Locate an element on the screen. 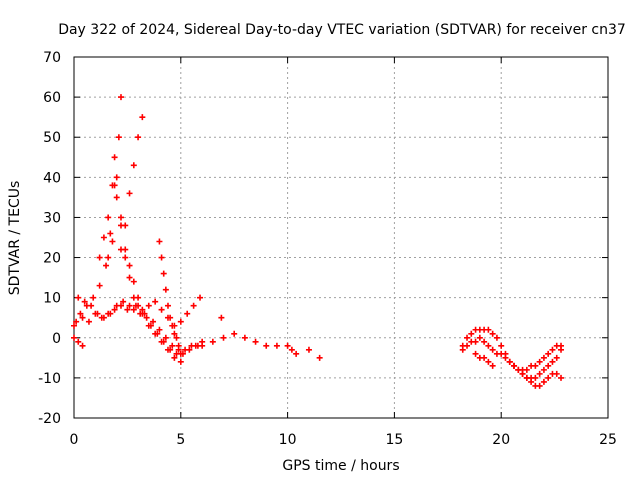  series-track-c is located at coordinates (140, 259).